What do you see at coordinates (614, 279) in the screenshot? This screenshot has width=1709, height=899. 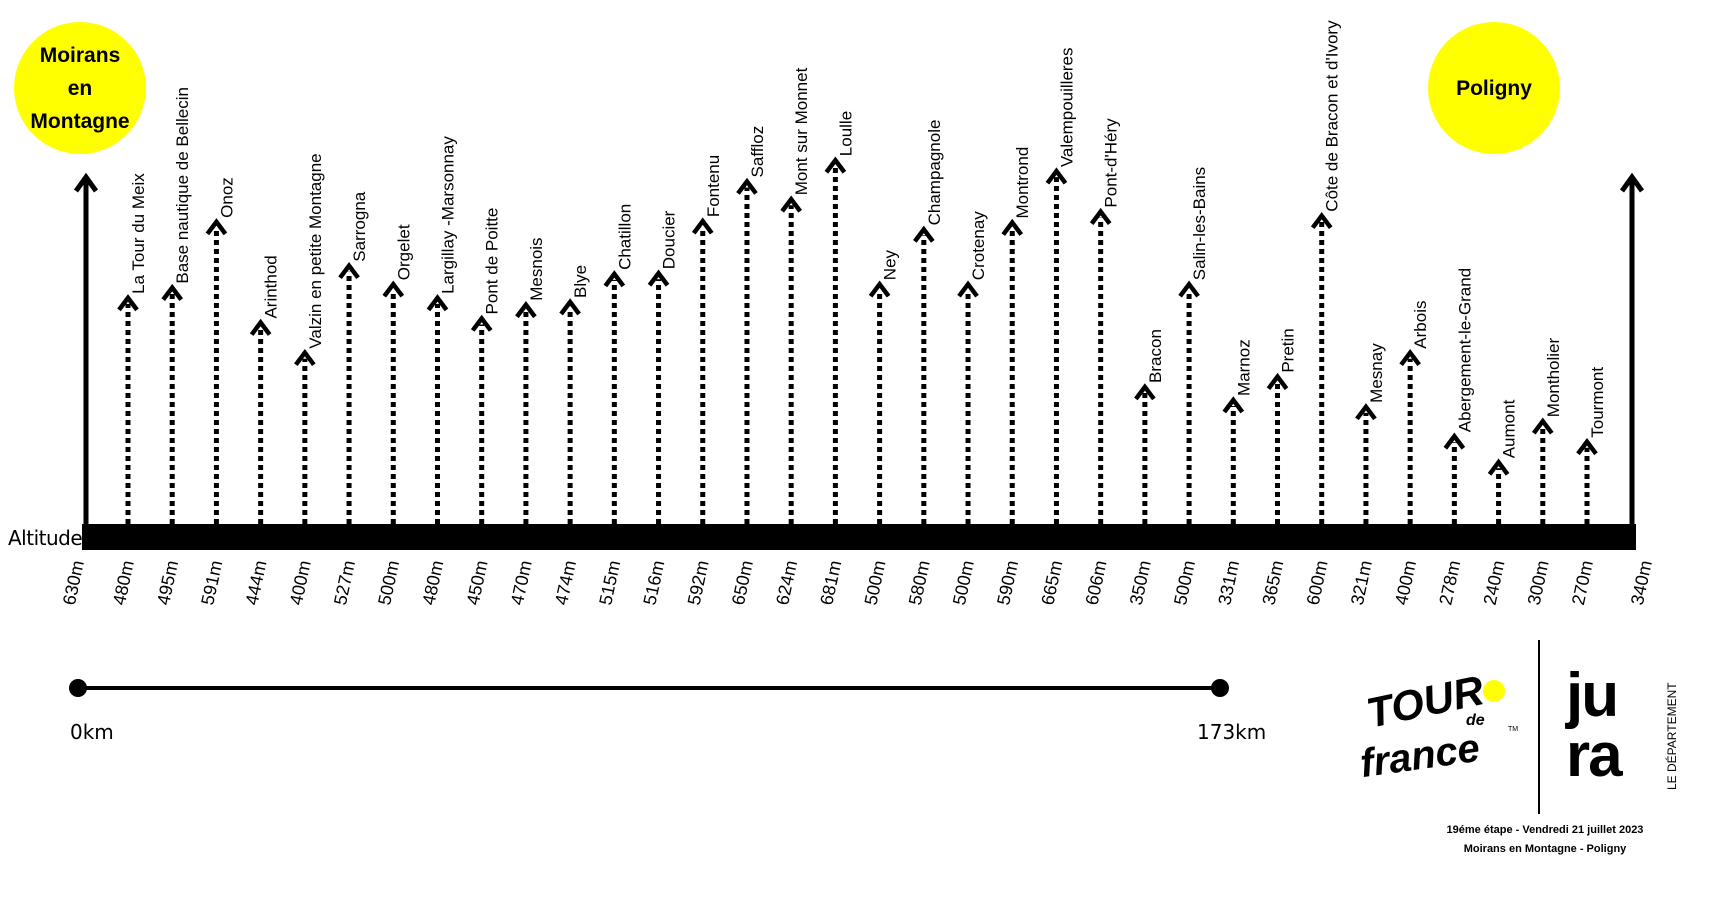 I see `waypoint-11-arrowhead` at bounding box center [614, 279].